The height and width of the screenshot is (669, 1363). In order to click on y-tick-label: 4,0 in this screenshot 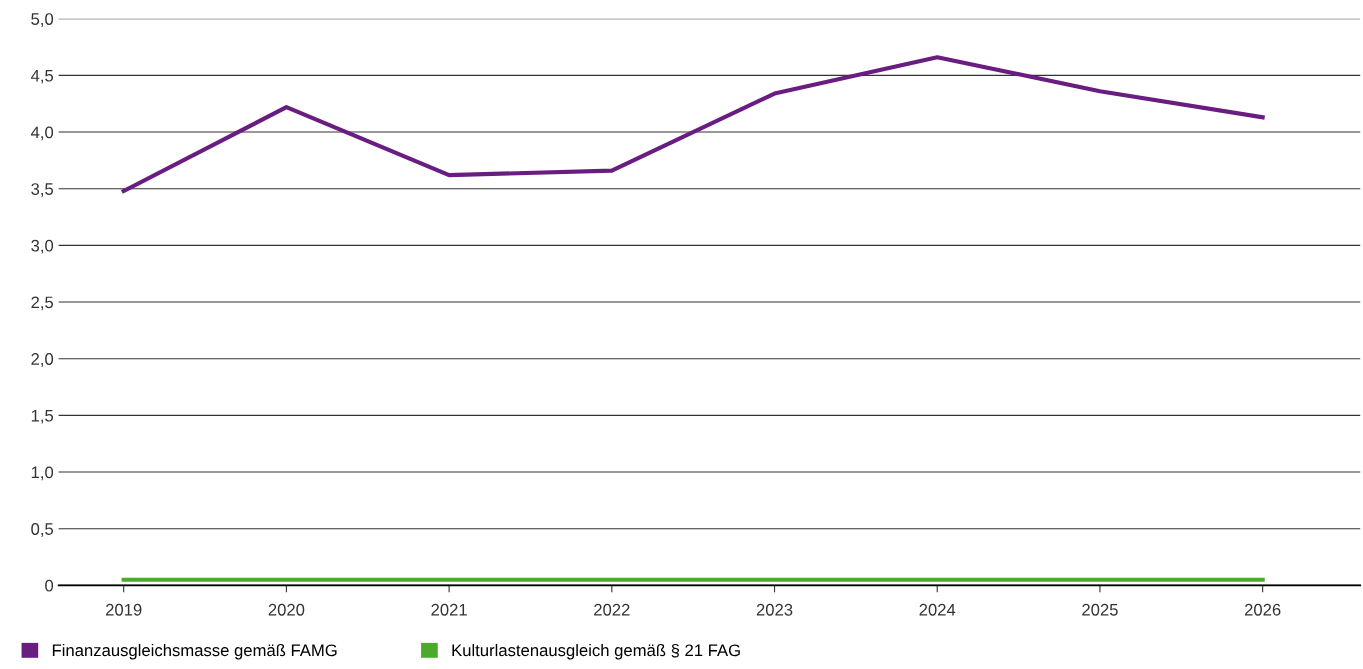, I will do `click(42, 133)`.